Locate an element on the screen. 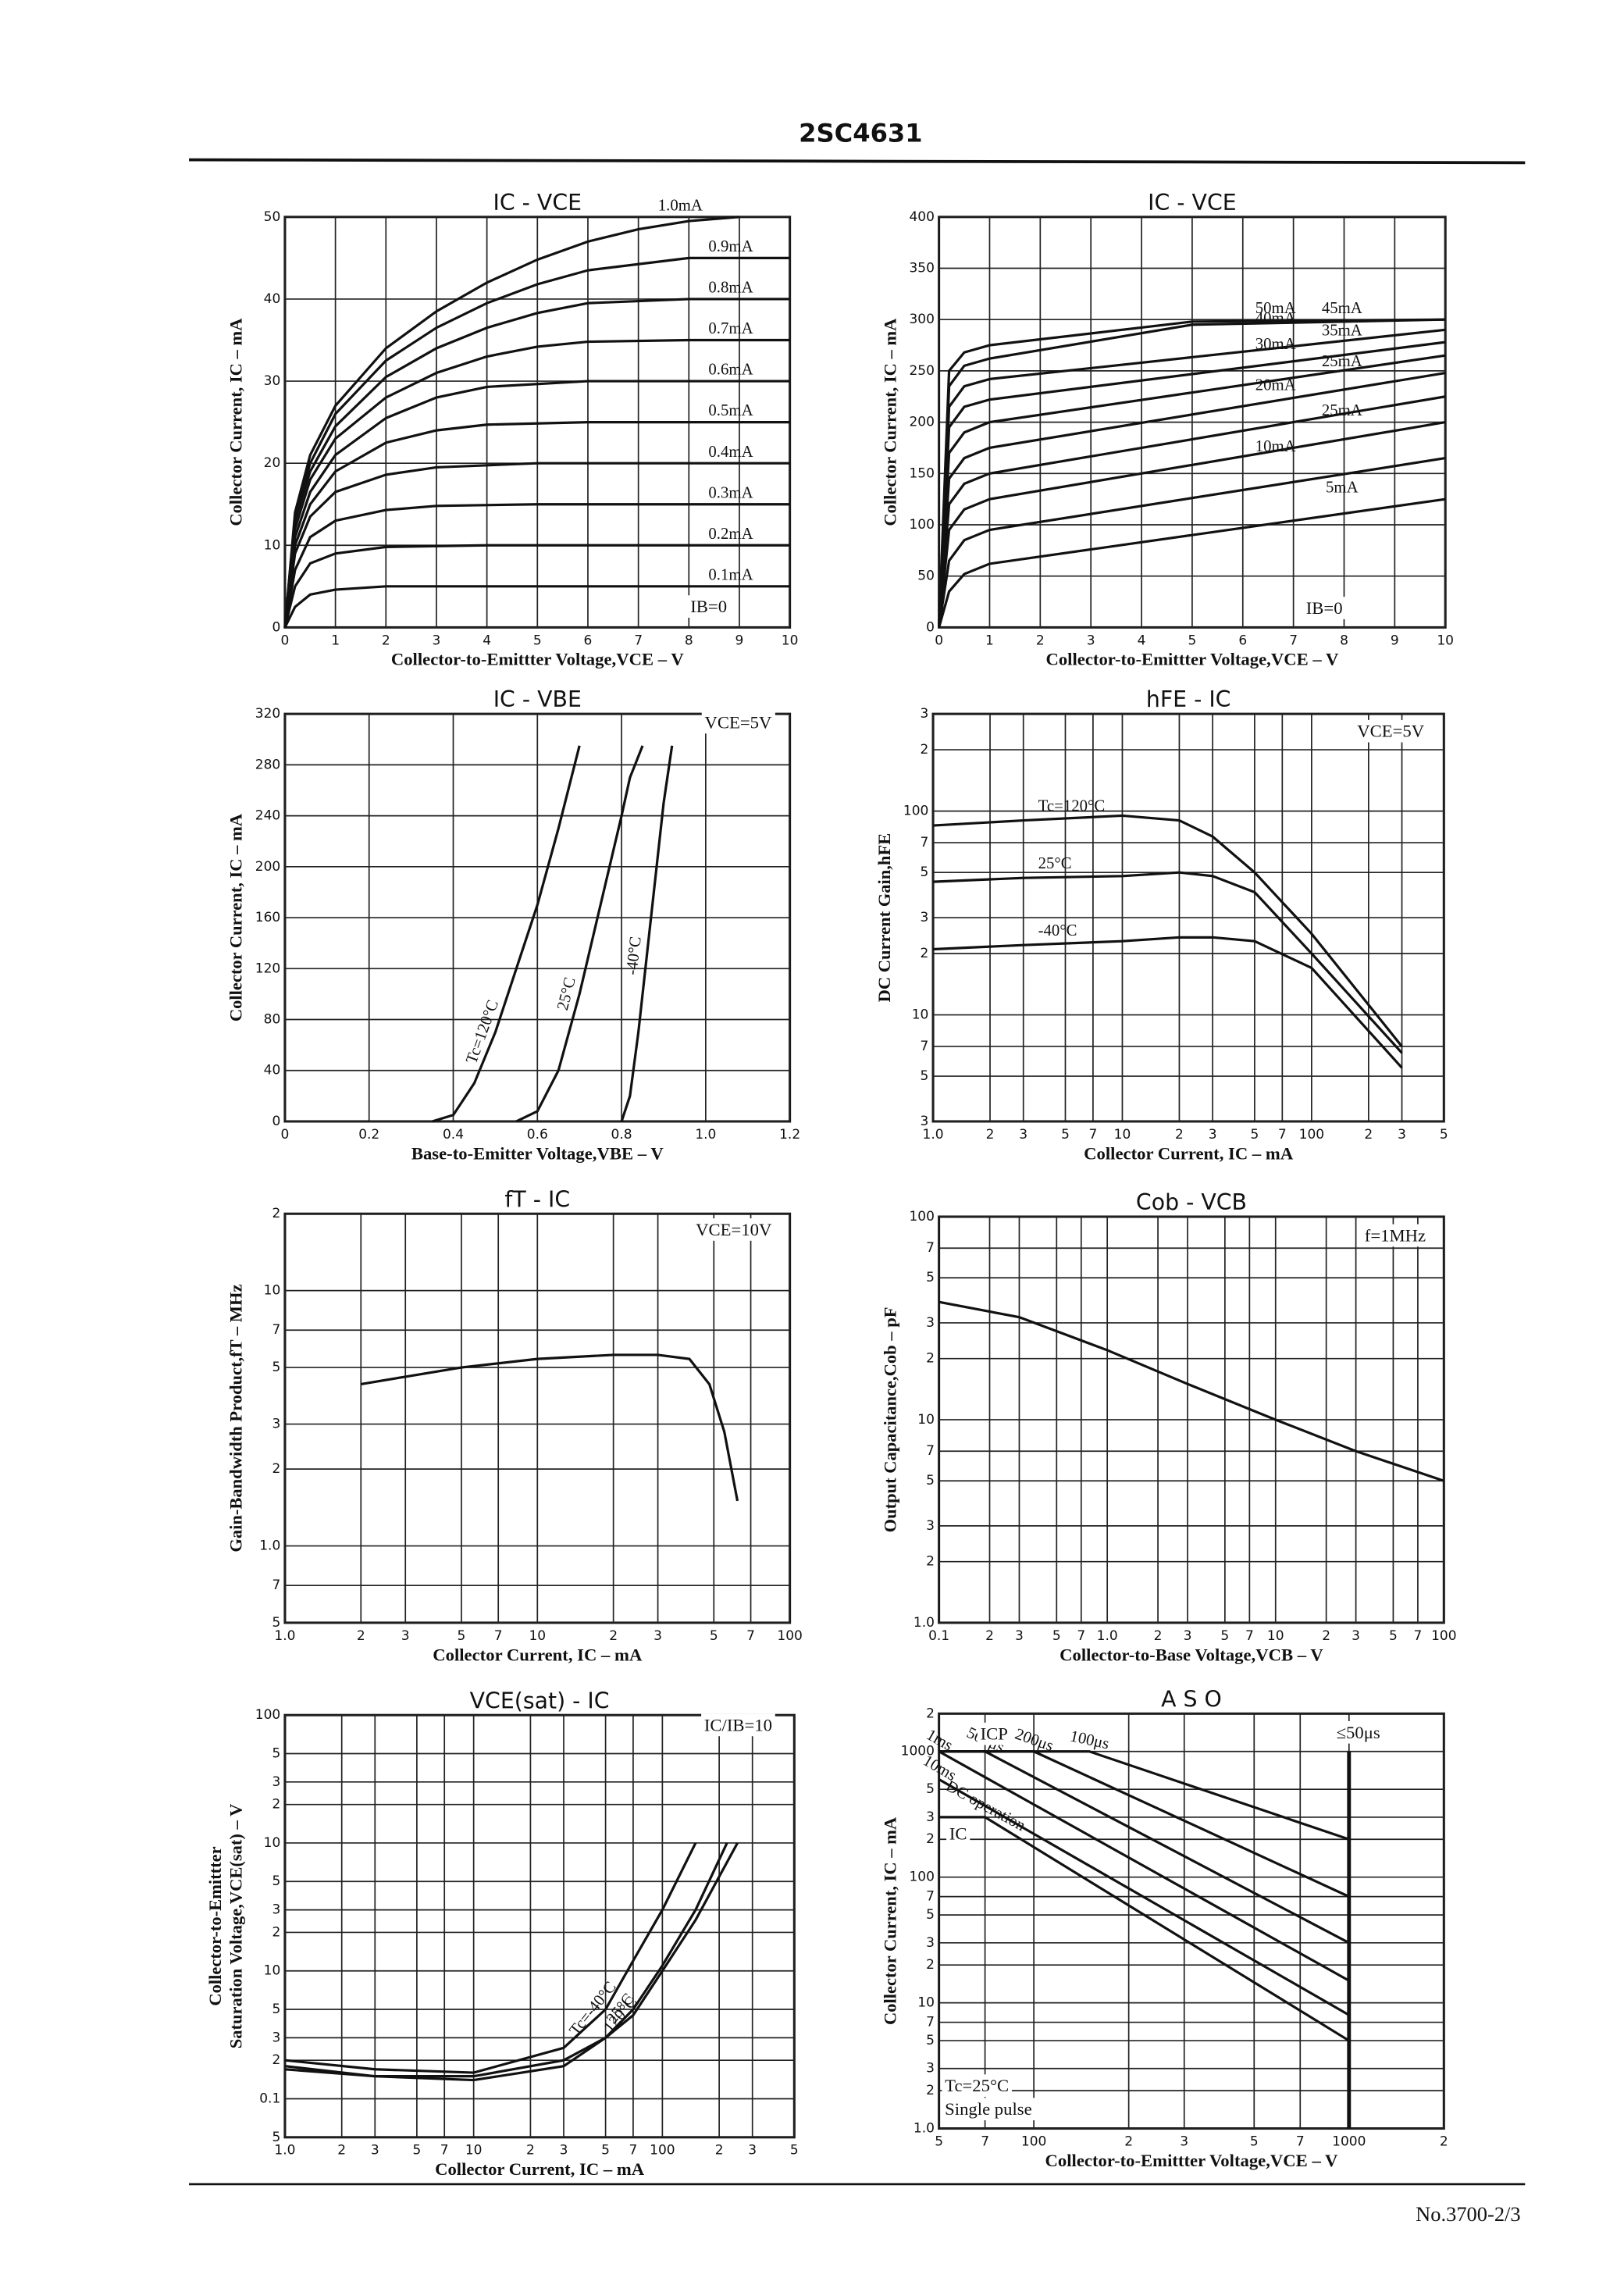 The width and height of the screenshot is (1624, 2278). y-tick-label: 1.0 is located at coordinates (269, 1545).